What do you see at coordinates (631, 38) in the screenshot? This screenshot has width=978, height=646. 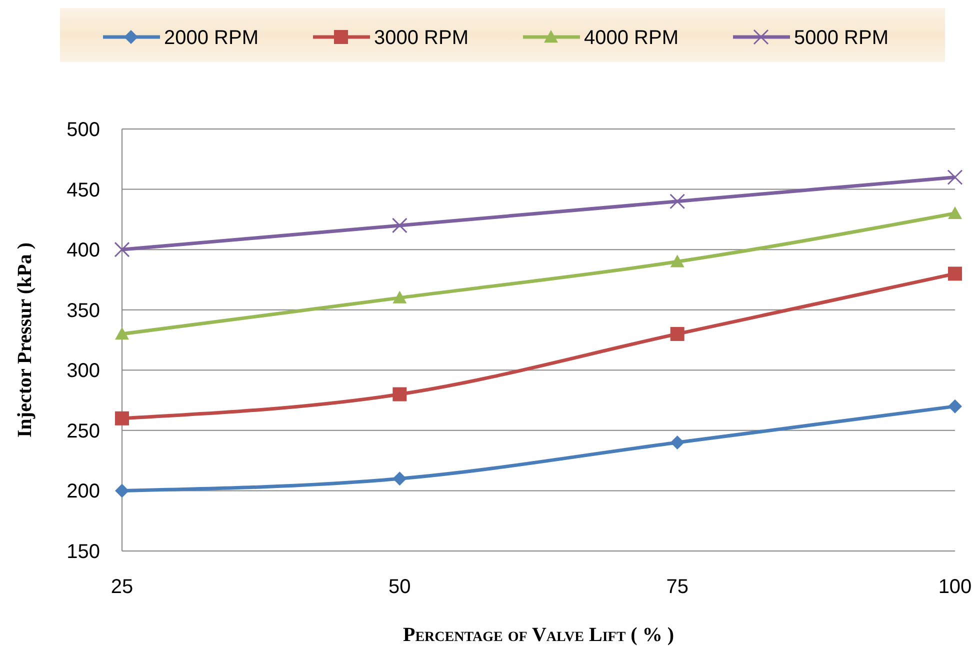 I see `legend-label: 4000 RPM` at bounding box center [631, 38].